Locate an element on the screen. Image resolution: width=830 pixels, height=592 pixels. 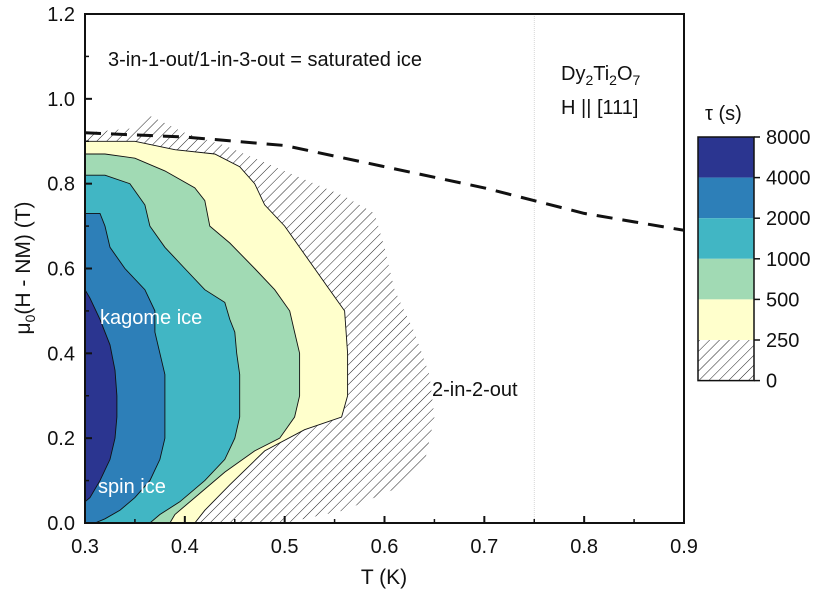
y-axis-title: μ0(H - NM) (T) is located at coordinates (25, 267).